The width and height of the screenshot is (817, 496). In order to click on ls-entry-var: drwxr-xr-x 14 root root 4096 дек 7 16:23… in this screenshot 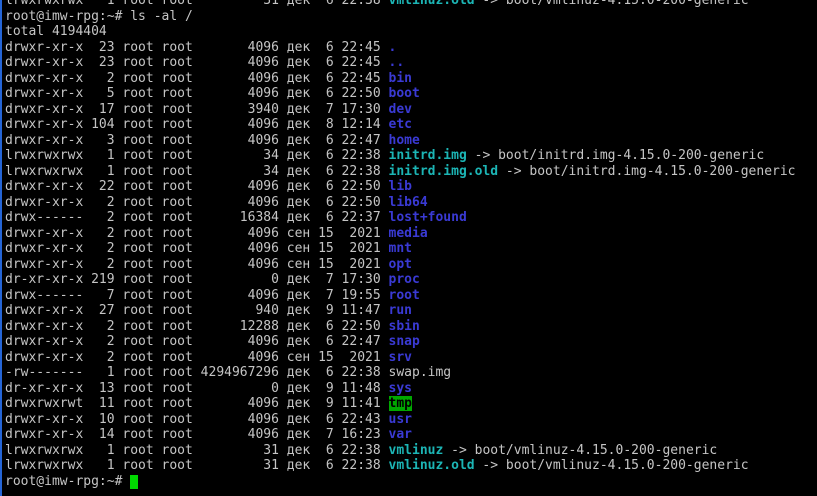, I will do `click(411, 435)`.